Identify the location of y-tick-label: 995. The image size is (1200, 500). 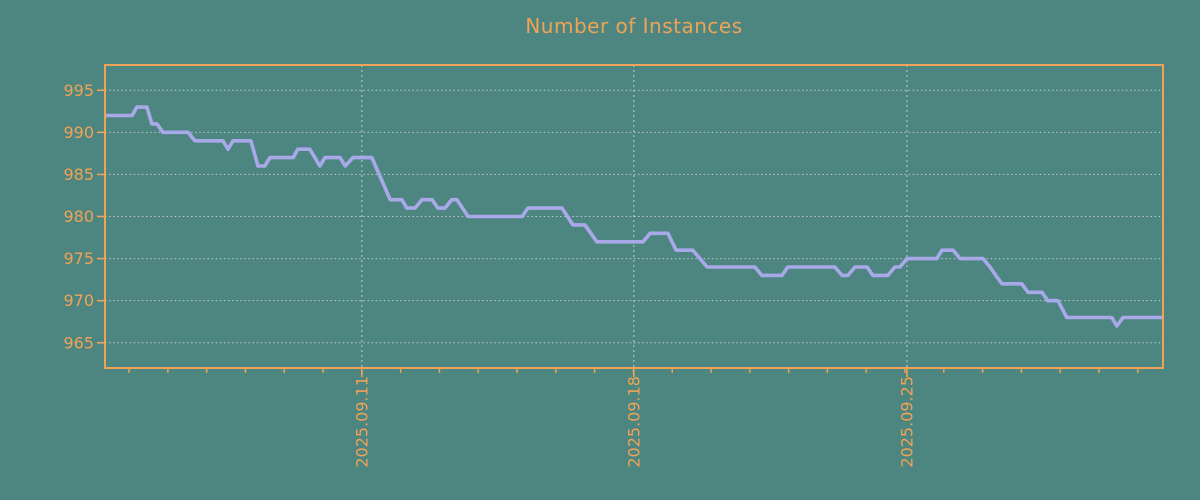
(78, 90).